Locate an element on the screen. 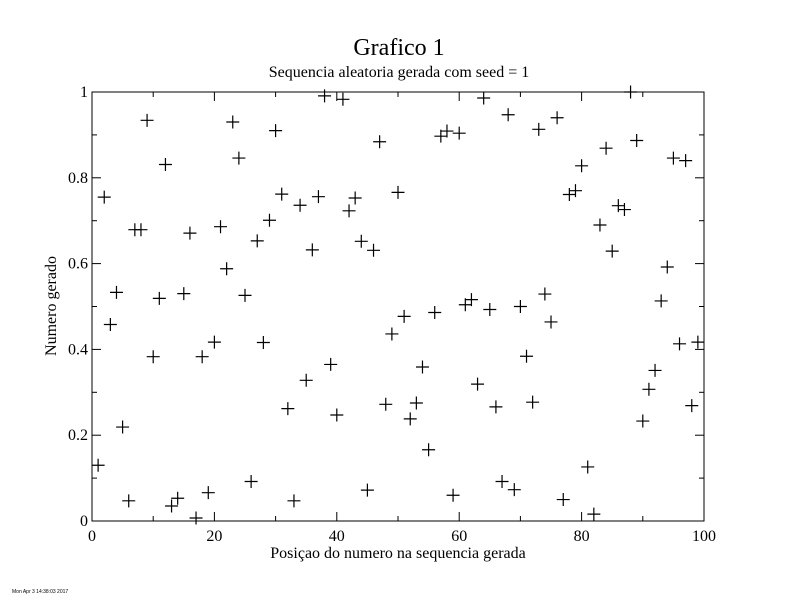 Image resolution: width=792 pixels, height=612 pixels. timestamp-label: Mon Apr 3 14:38:03 2017 is located at coordinates (40, 592).